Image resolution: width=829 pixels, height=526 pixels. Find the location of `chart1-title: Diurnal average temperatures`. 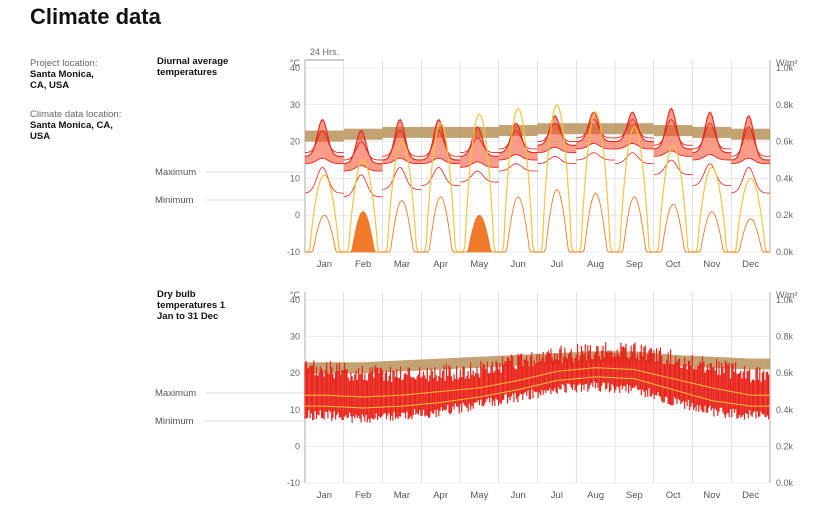

chart1-title: Diurnal average temperatures is located at coordinates (193, 67).